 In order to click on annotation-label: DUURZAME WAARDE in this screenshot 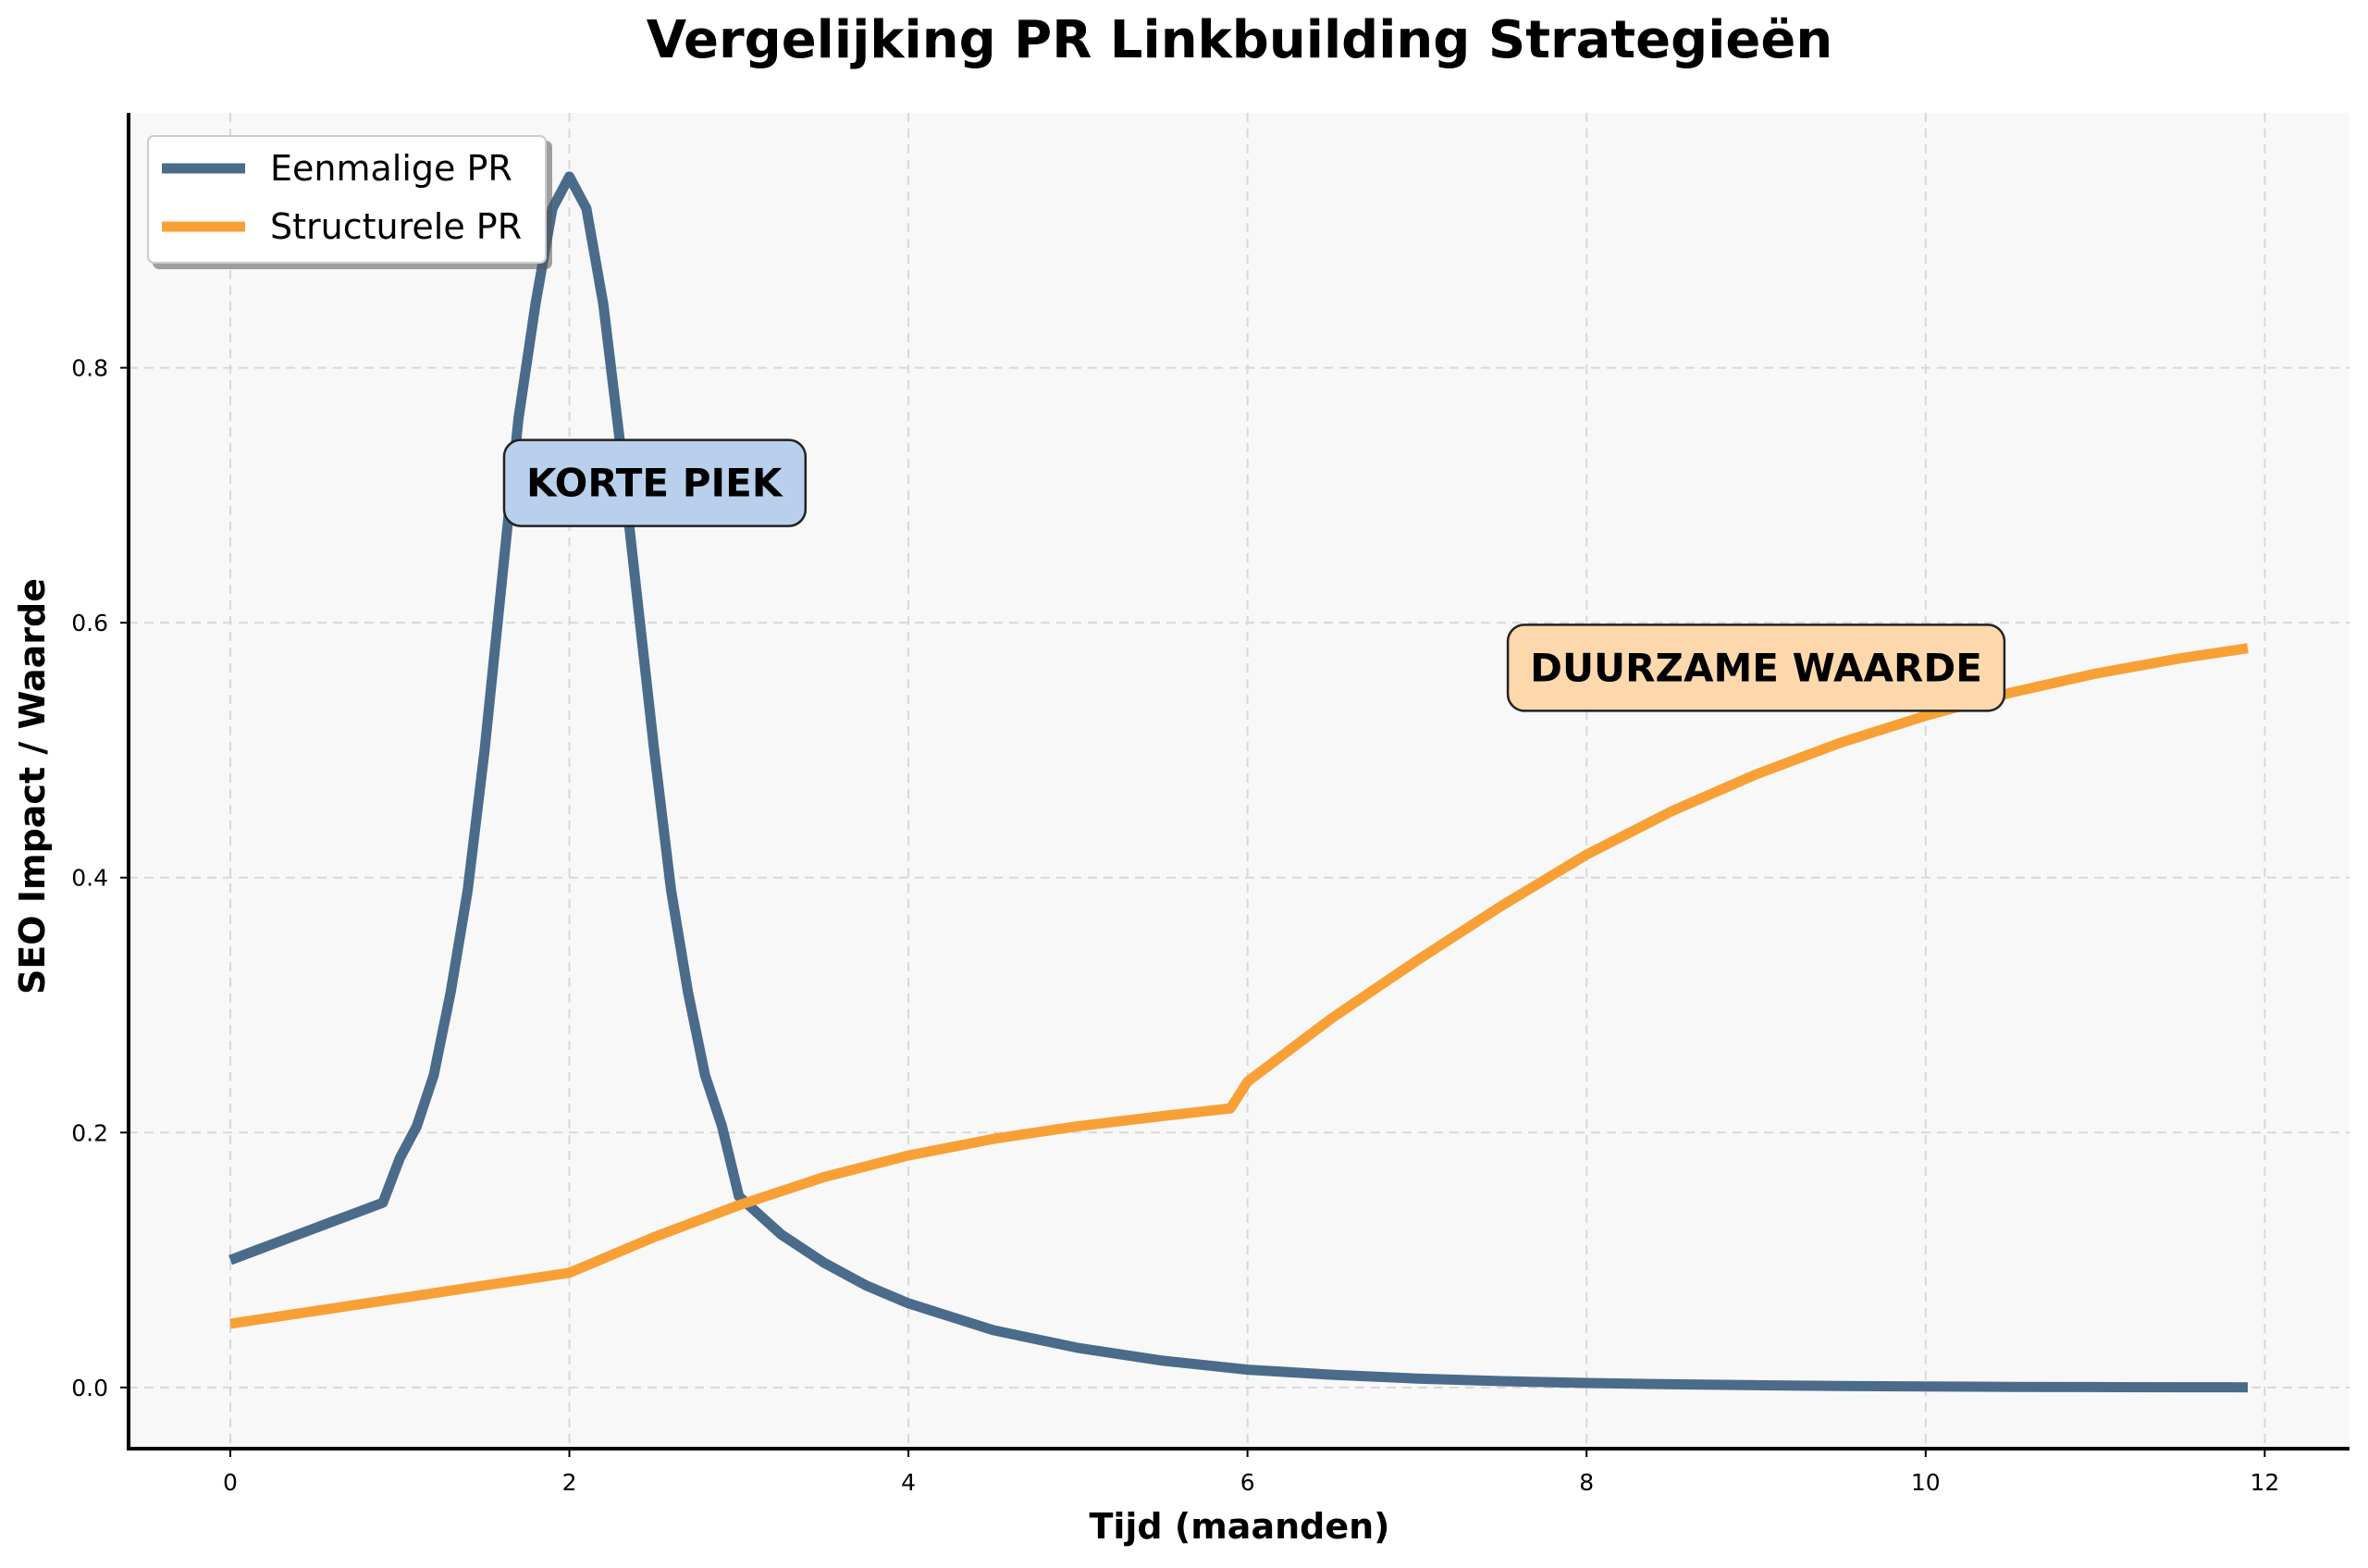, I will do `click(1756, 667)`.